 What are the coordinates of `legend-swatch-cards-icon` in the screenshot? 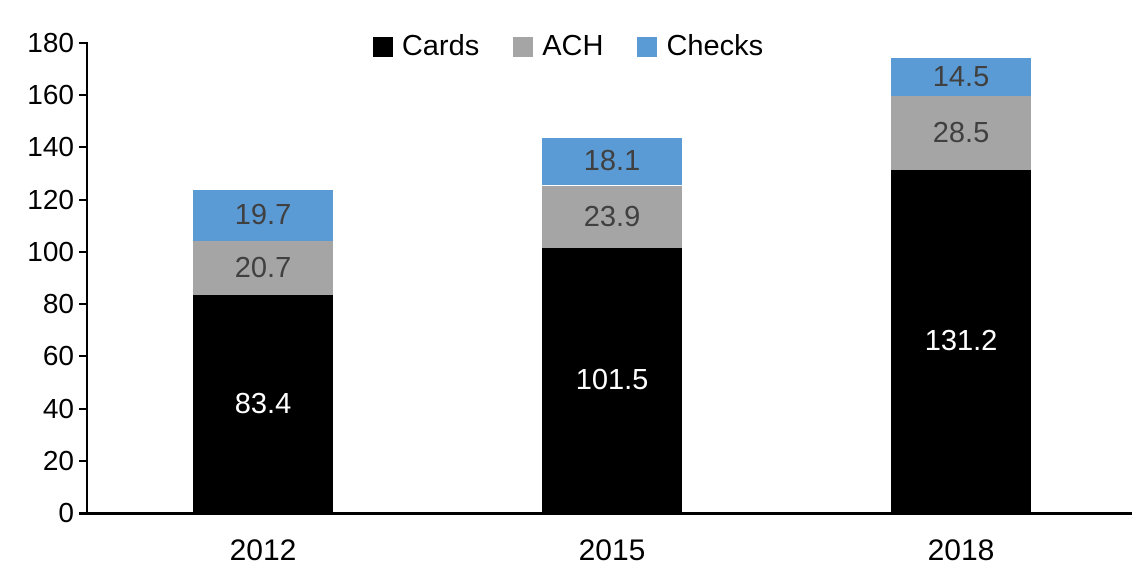 It's located at (382, 46).